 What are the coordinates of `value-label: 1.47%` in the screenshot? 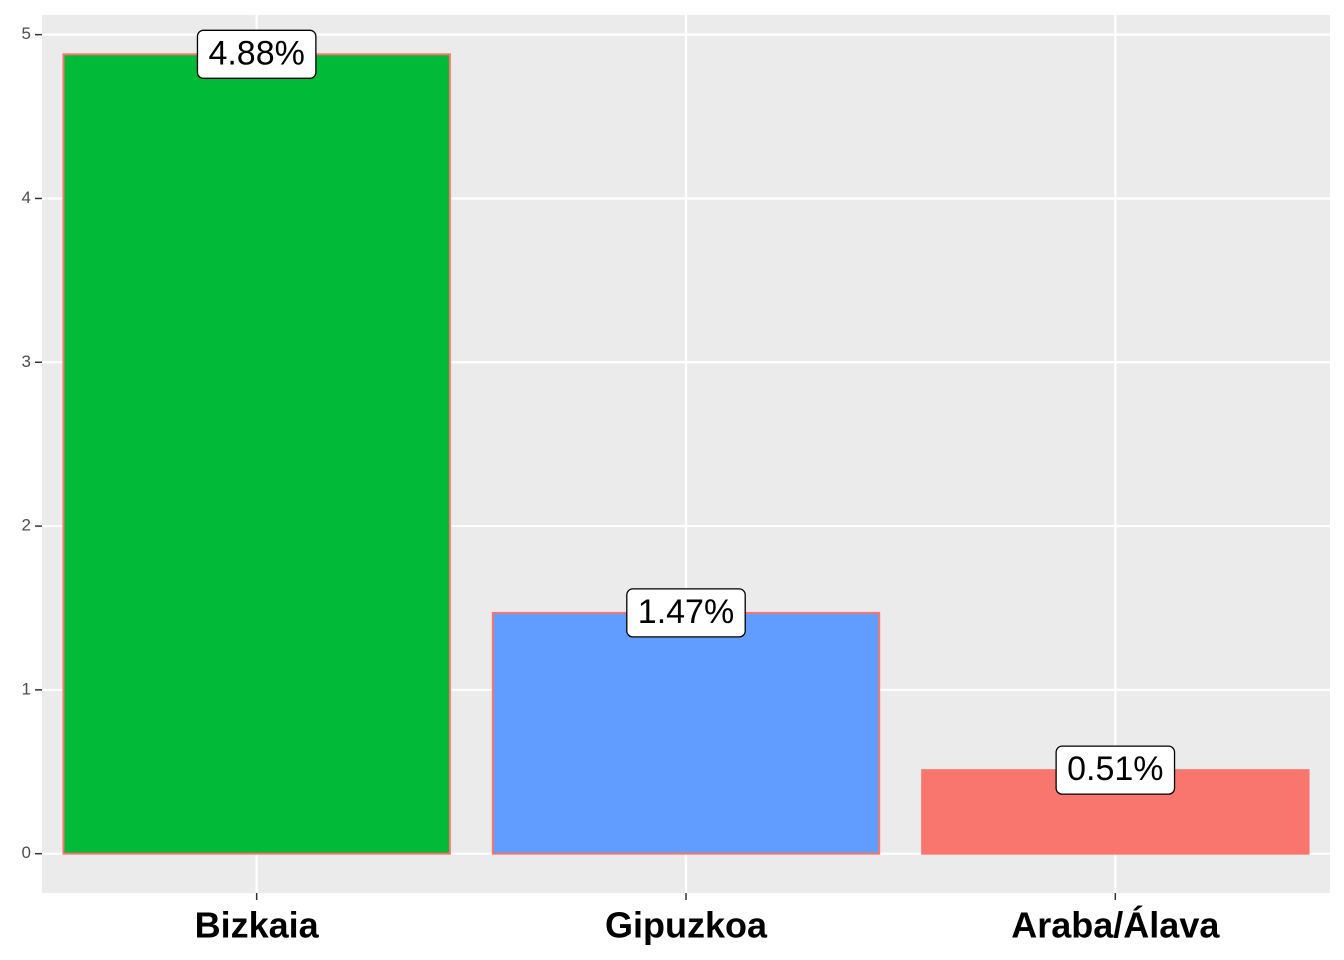 It's located at (686, 612).